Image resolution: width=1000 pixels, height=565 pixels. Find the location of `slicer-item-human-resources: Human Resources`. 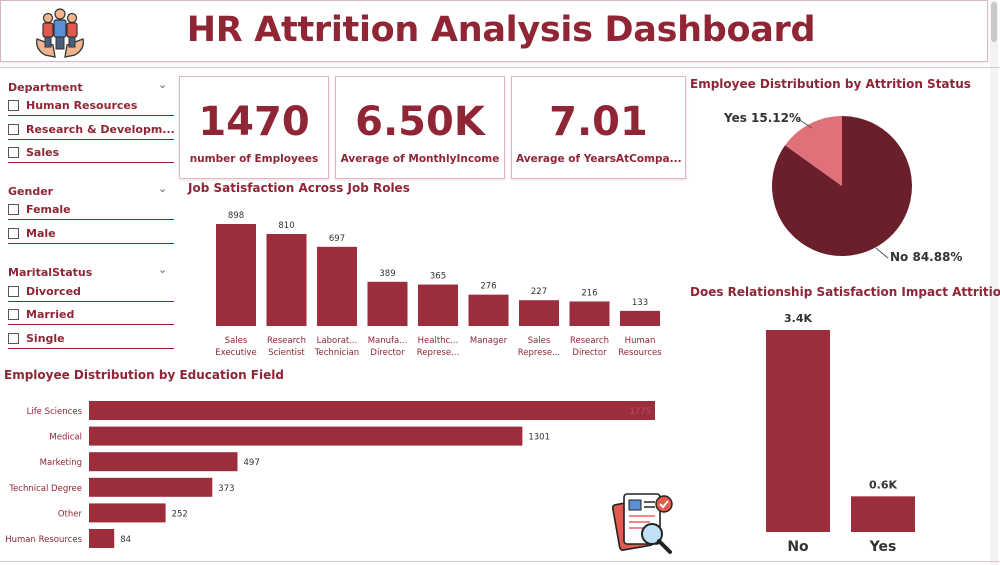

slicer-item-human-resources: Human Resources is located at coordinates (91, 106).